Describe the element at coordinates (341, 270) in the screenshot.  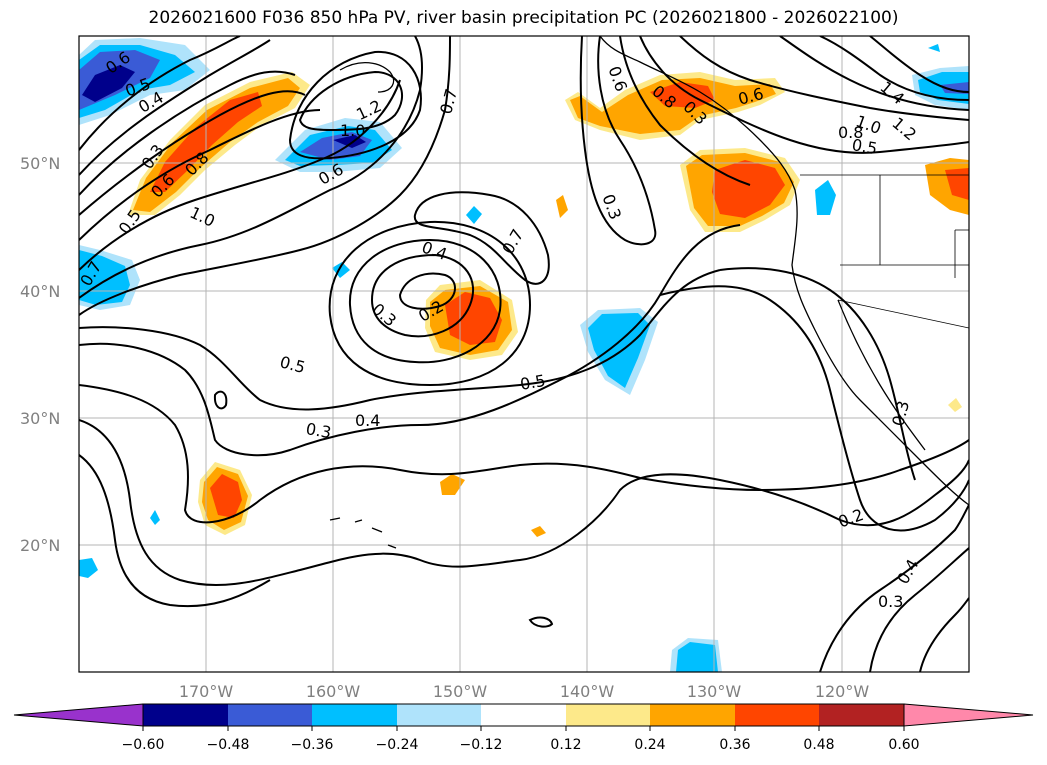
I see `fill-neg-small2` at that location.